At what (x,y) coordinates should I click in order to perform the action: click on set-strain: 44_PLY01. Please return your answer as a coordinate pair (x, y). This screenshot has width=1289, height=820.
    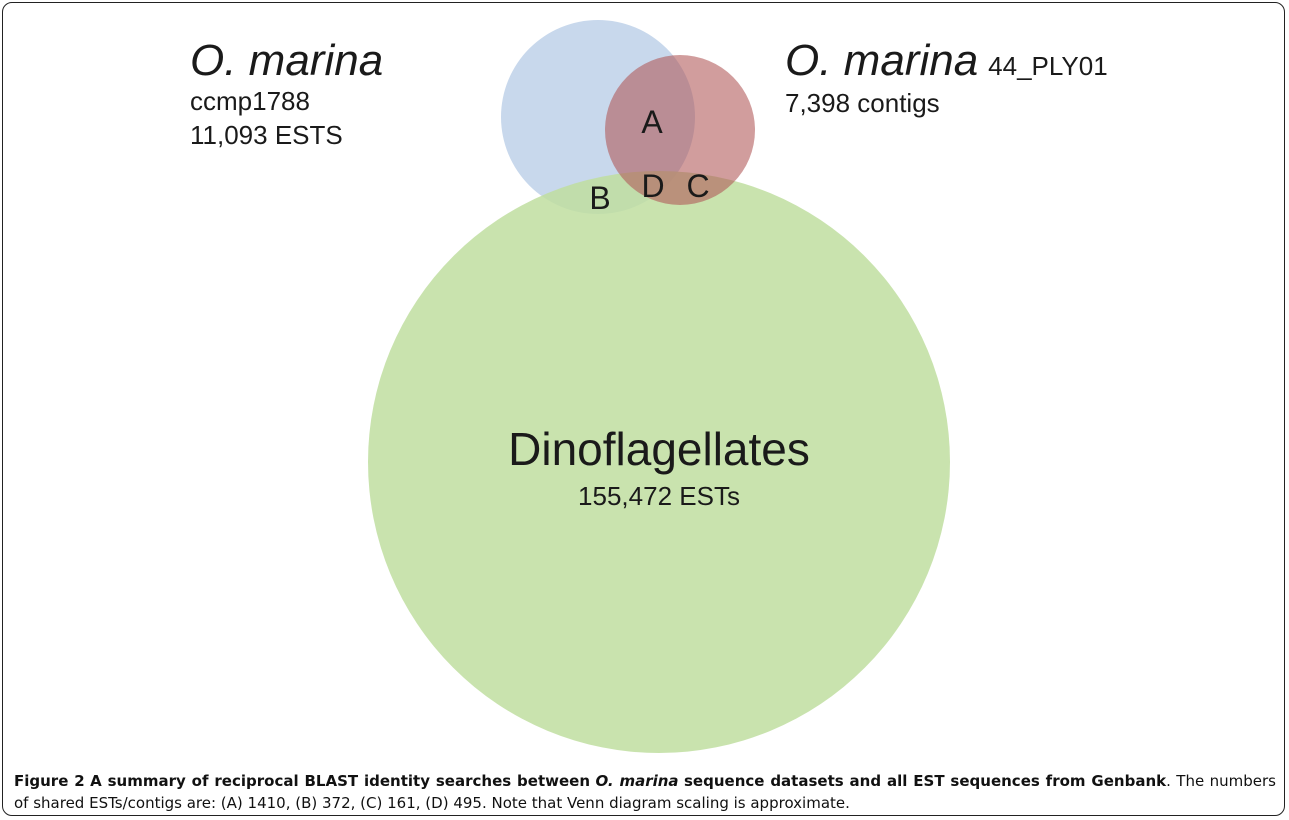
    Looking at the image, I should click on (1048, 66).